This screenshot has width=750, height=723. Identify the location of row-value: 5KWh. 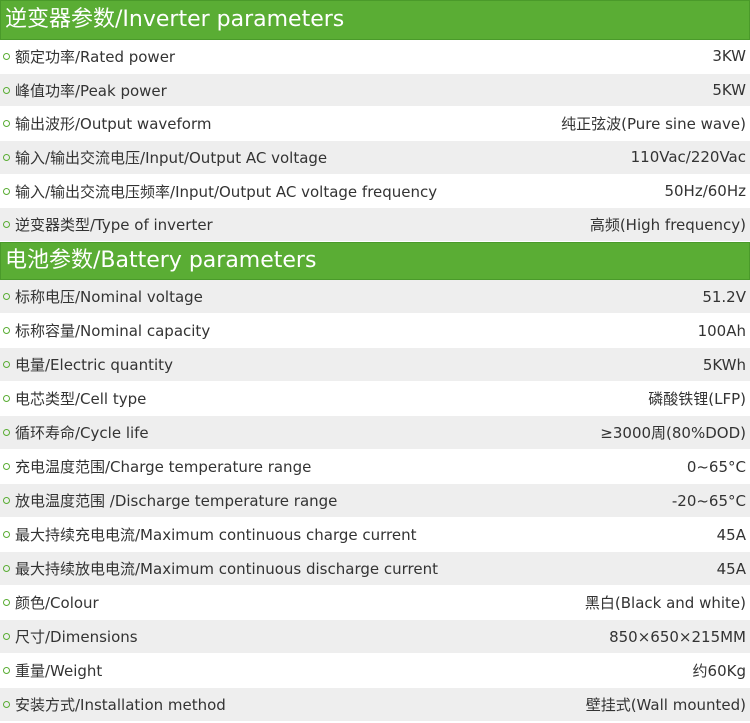
(724, 364).